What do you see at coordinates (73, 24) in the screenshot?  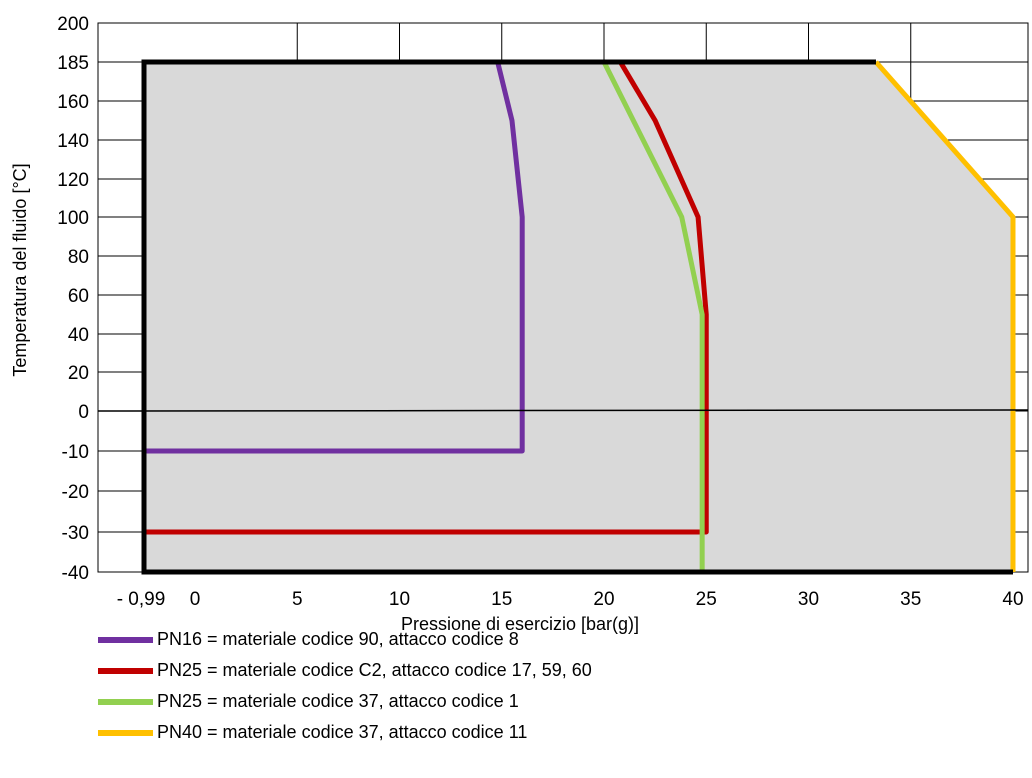 I see `y-tick-label: 200` at bounding box center [73, 24].